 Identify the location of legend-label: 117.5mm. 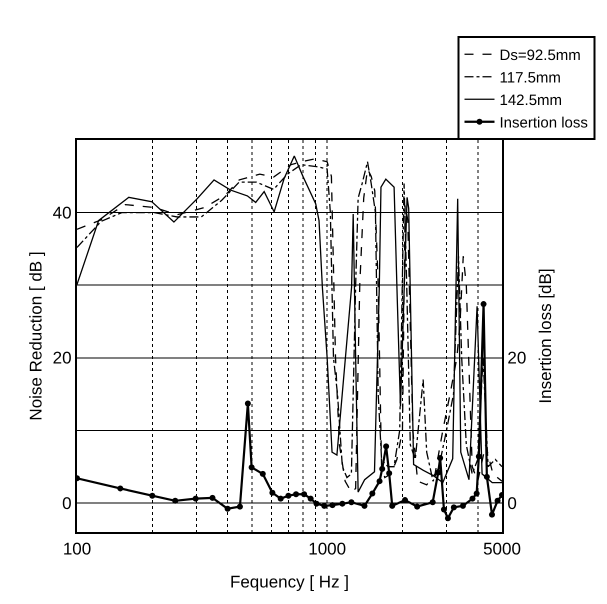
(530, 78).